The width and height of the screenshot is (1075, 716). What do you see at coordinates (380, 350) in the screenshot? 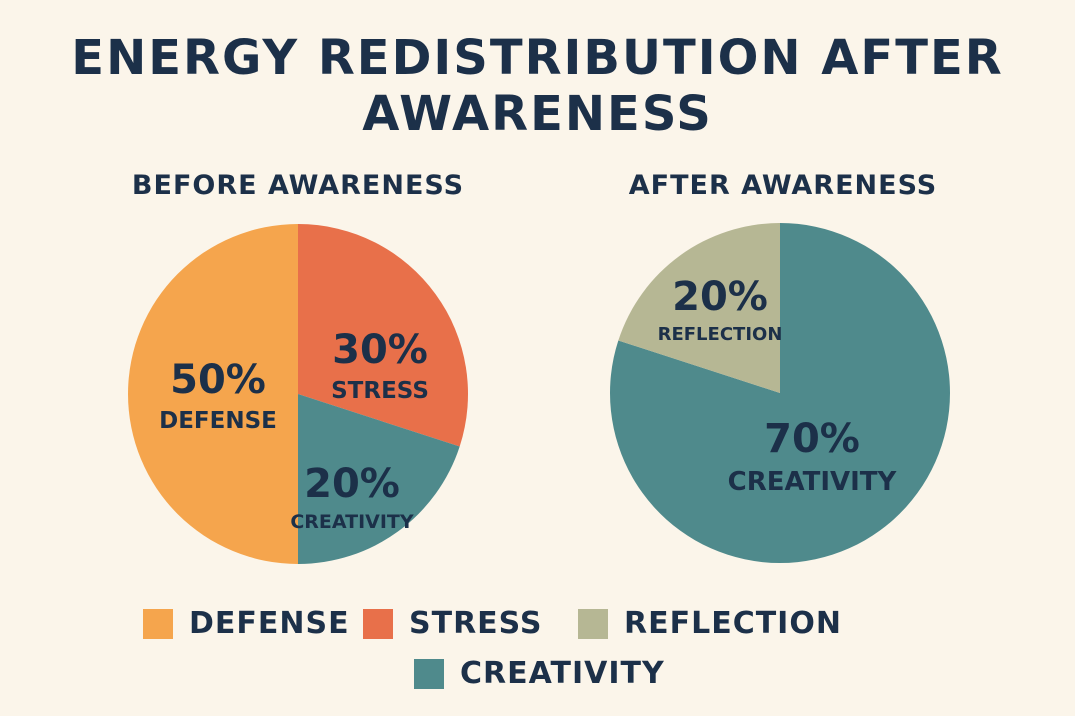
I see `pie-before-stress-percent: 30%` at bounding box center [380, 350].